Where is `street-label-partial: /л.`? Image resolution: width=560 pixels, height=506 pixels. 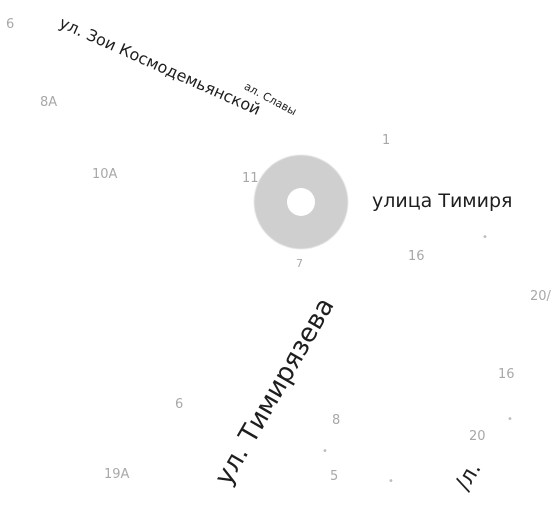 street-label-partial: /л. is located at coordinates (468, 476).